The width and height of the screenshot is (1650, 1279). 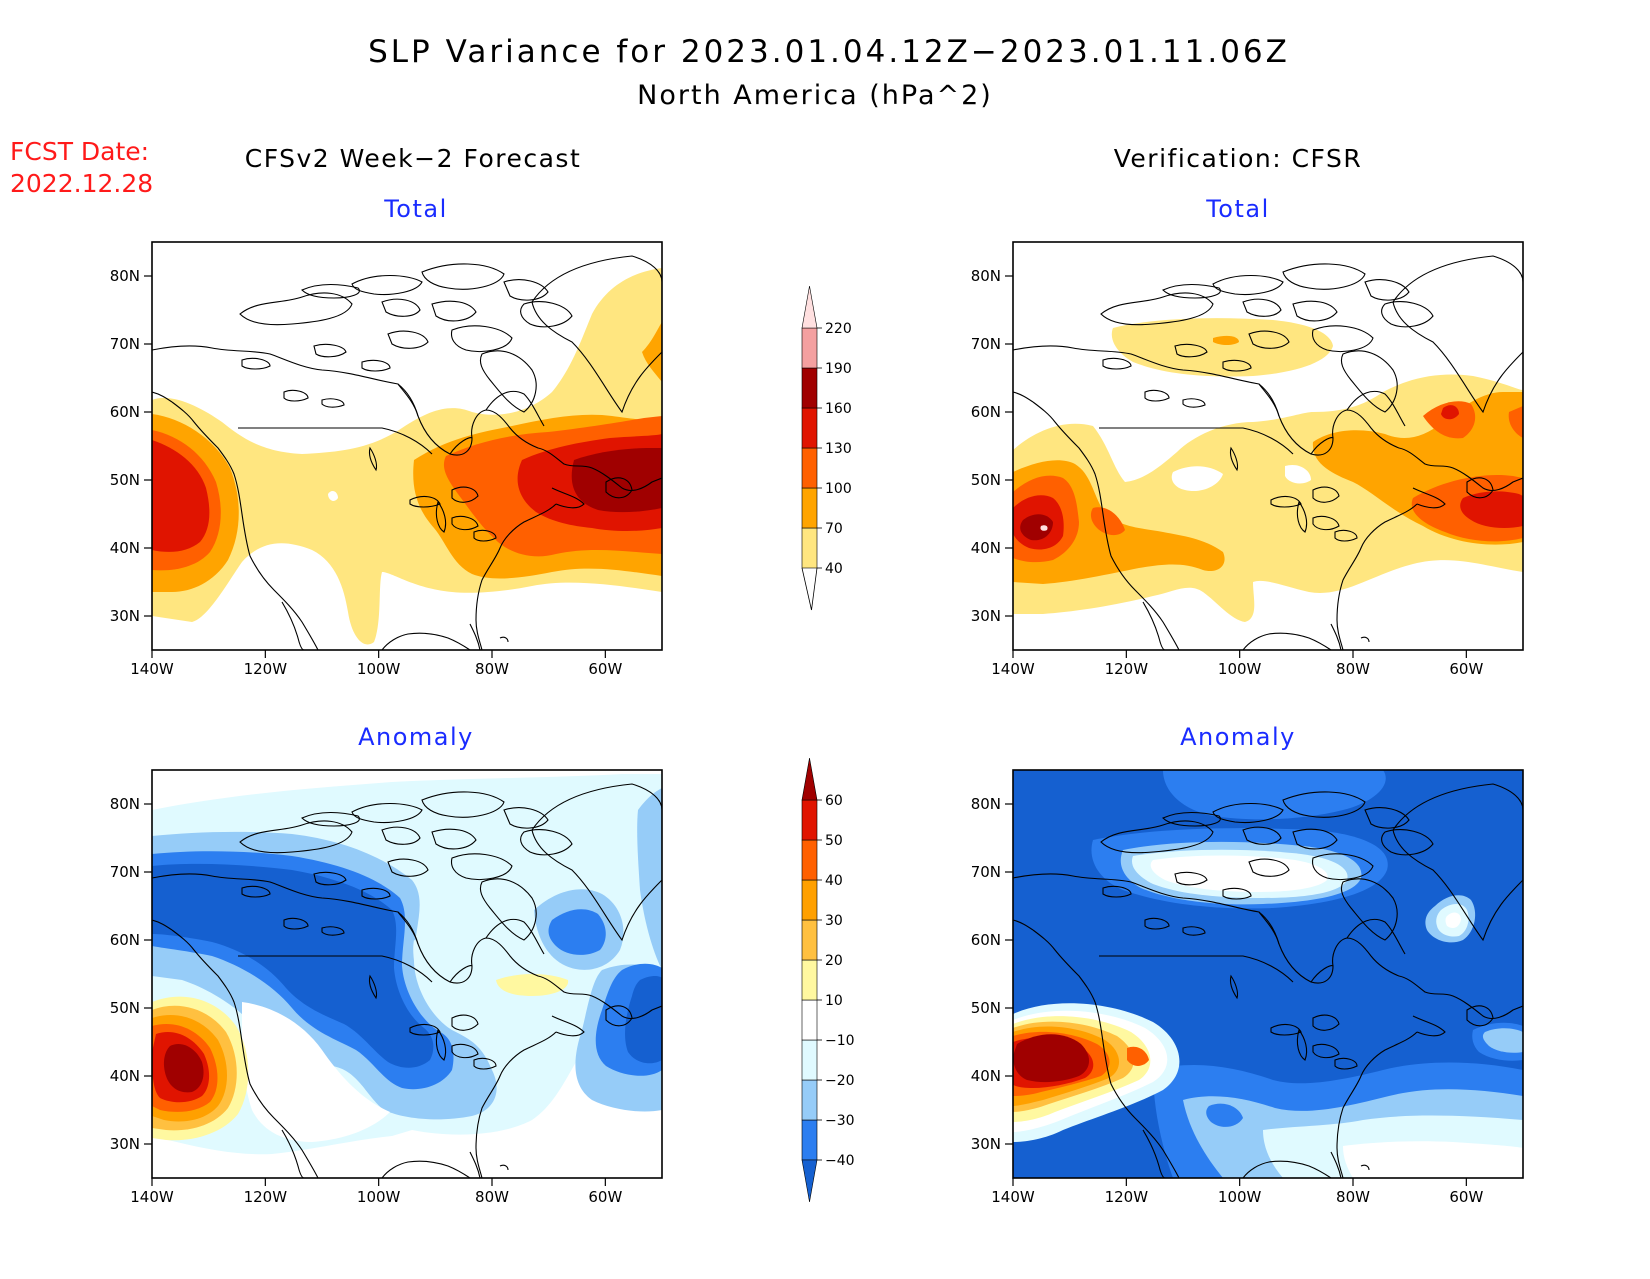 I want to click on colorbar-anomaly-top-triangle, so click(x=809, y=779).